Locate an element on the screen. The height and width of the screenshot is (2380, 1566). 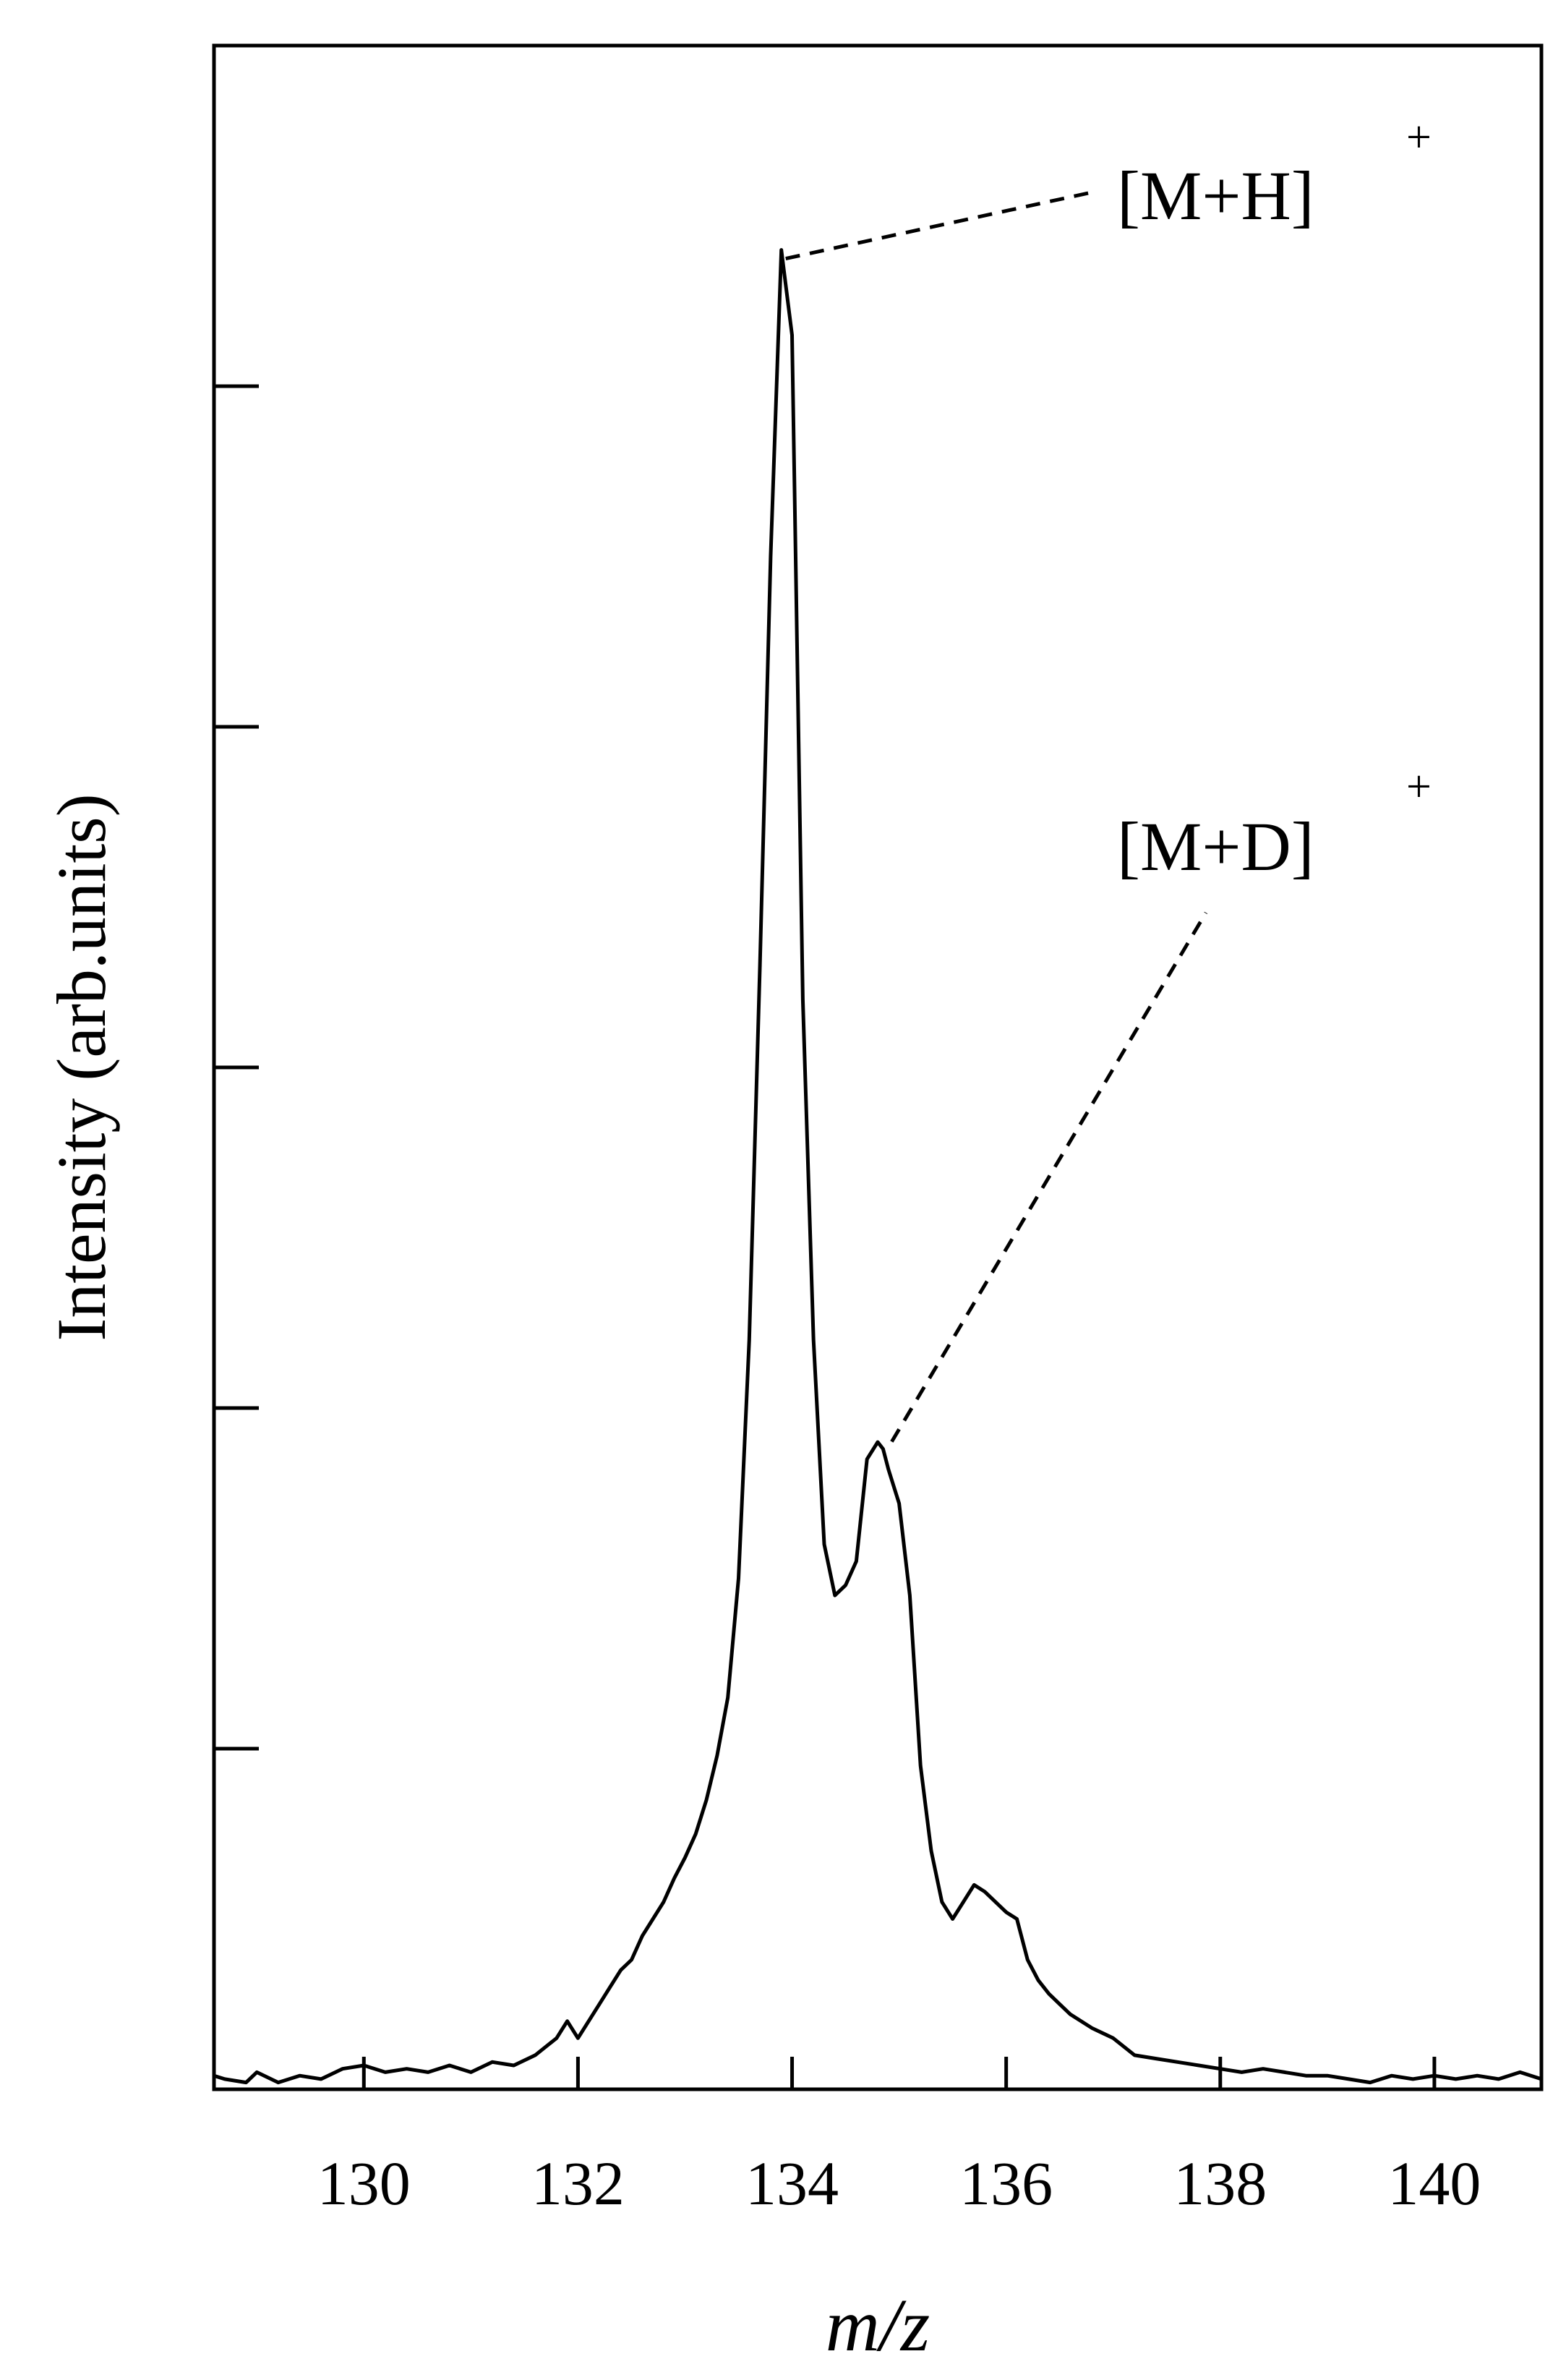
x-axis-title: m/z is located at coordinates (878, 2325).